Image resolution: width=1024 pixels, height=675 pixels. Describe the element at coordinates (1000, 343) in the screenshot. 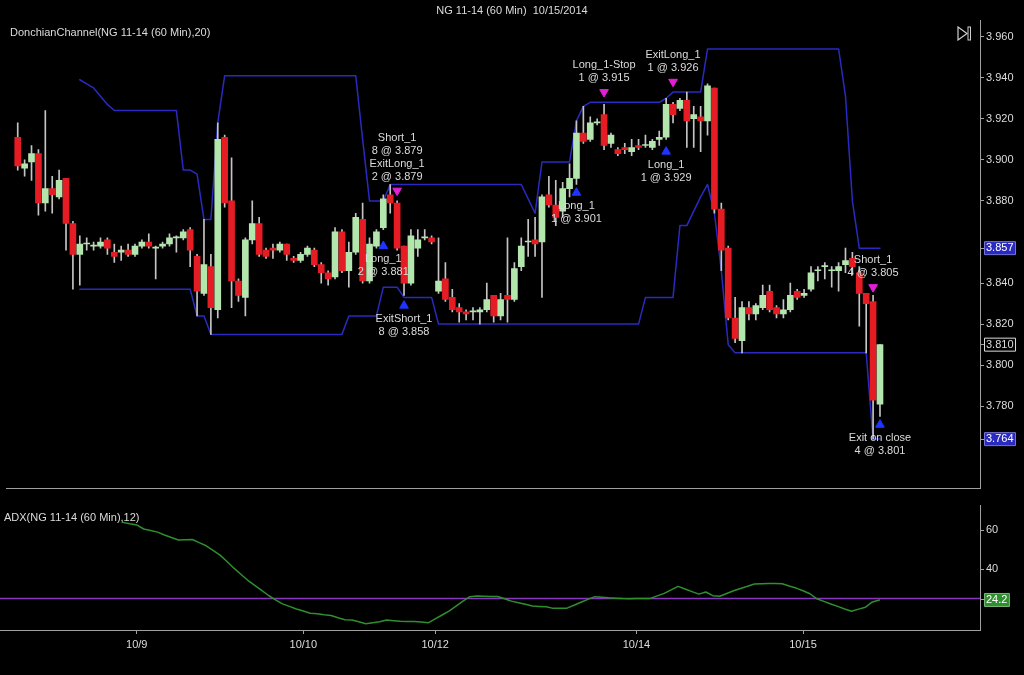

I see `y-tick-label: 3.810` at that location.